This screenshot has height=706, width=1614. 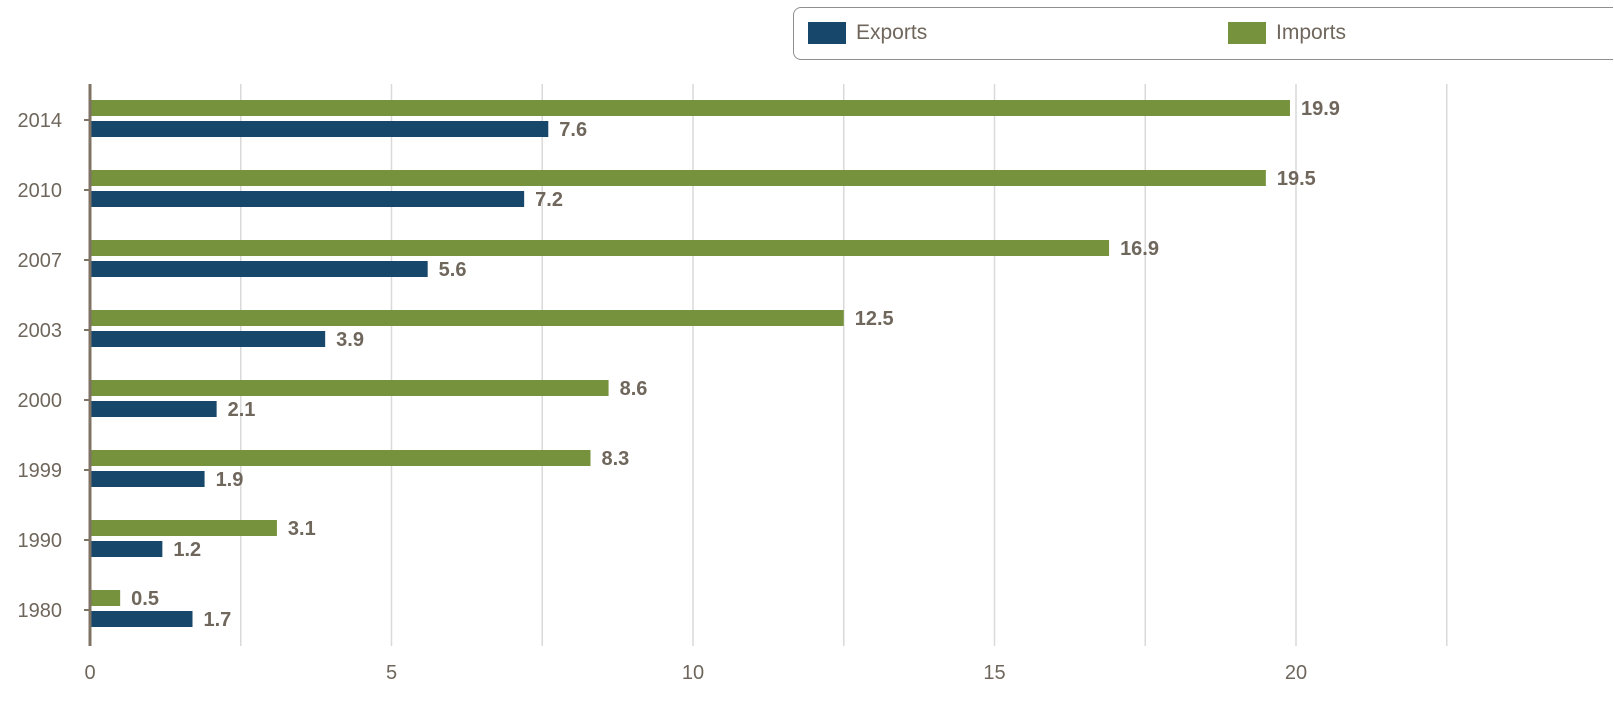 I want to click on data-label-exports: 7.2, so click(x=549, y=200).